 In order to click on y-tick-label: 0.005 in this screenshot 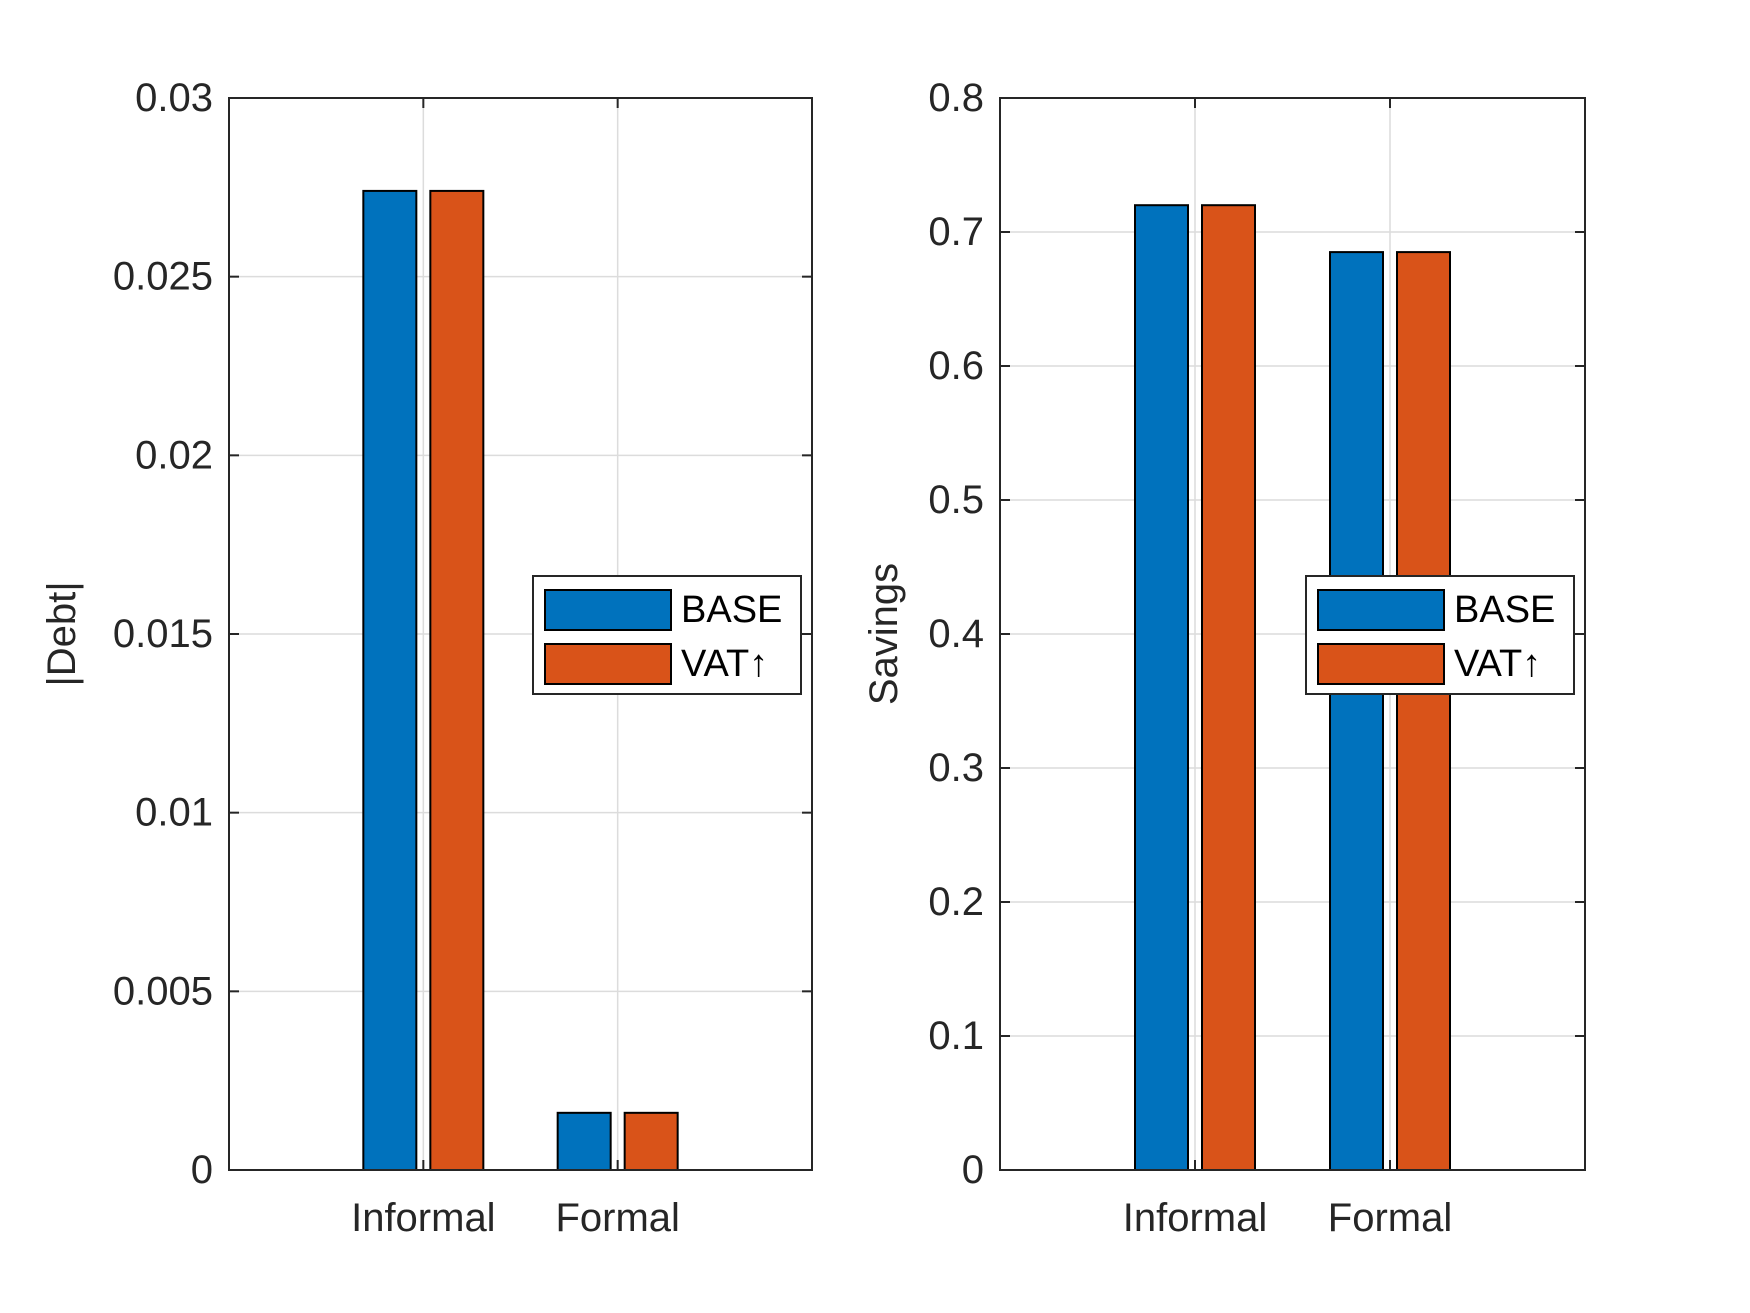, I will do `click(163, 991)`.